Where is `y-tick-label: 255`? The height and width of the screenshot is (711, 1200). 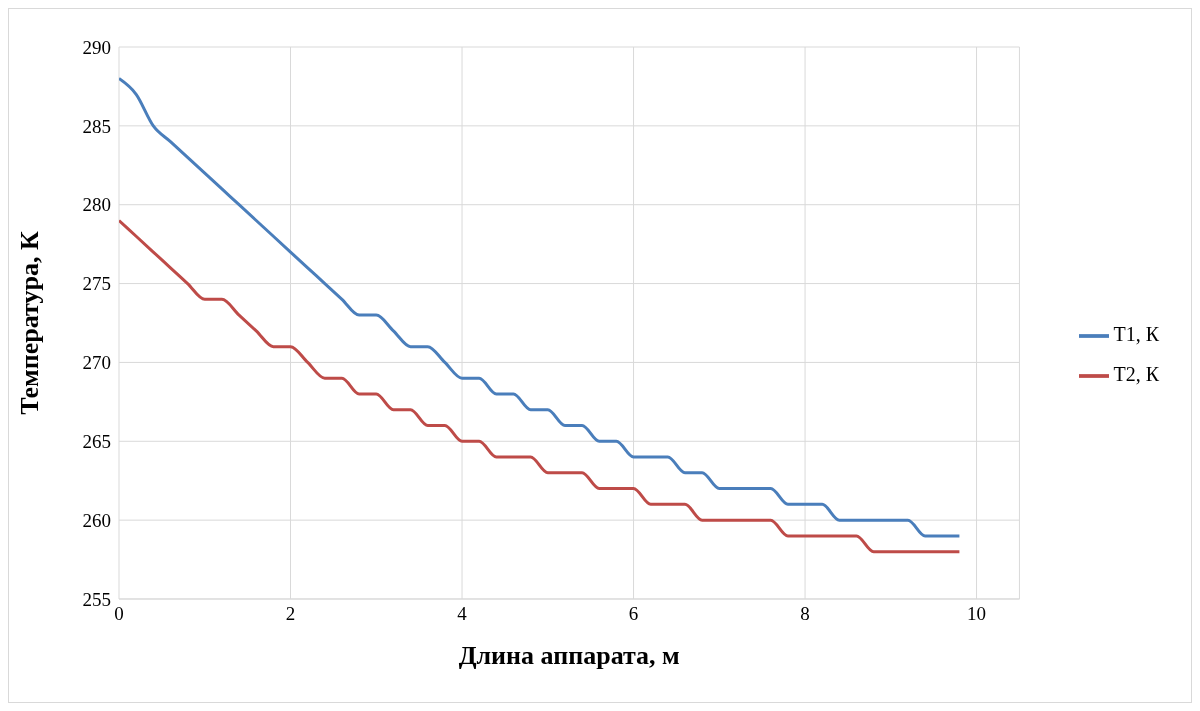 y-tick-label: 255 is located at coordinates (96, 599).